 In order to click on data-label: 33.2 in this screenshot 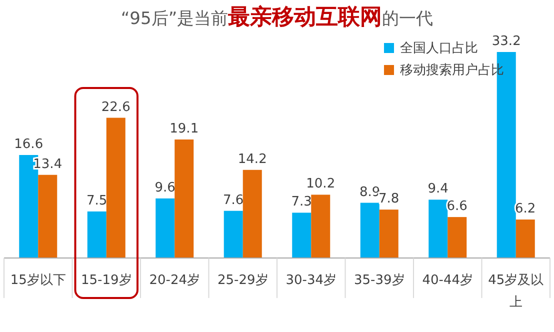, I will do `click(506, 41)`.